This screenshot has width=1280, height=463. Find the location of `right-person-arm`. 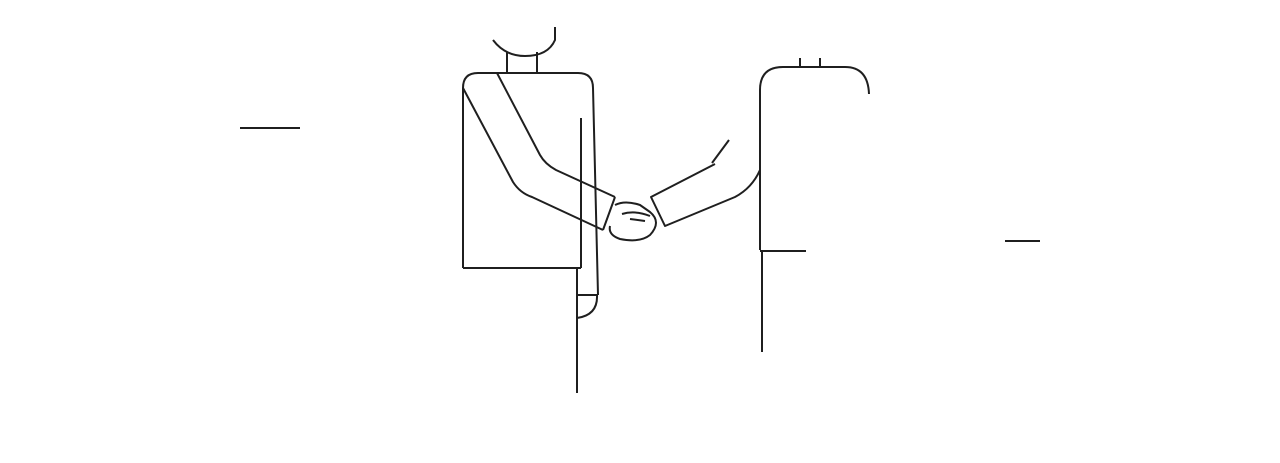

right-person-arm is located at coordinates (705, 183).